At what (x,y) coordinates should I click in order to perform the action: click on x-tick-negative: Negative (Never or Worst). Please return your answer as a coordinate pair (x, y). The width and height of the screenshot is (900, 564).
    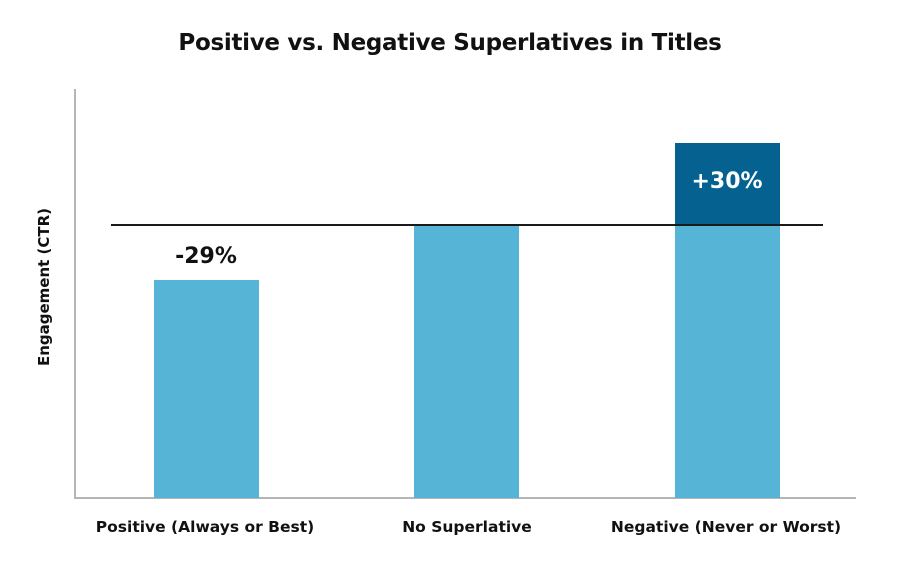
    Looking at the image, I should click on (726, 527).